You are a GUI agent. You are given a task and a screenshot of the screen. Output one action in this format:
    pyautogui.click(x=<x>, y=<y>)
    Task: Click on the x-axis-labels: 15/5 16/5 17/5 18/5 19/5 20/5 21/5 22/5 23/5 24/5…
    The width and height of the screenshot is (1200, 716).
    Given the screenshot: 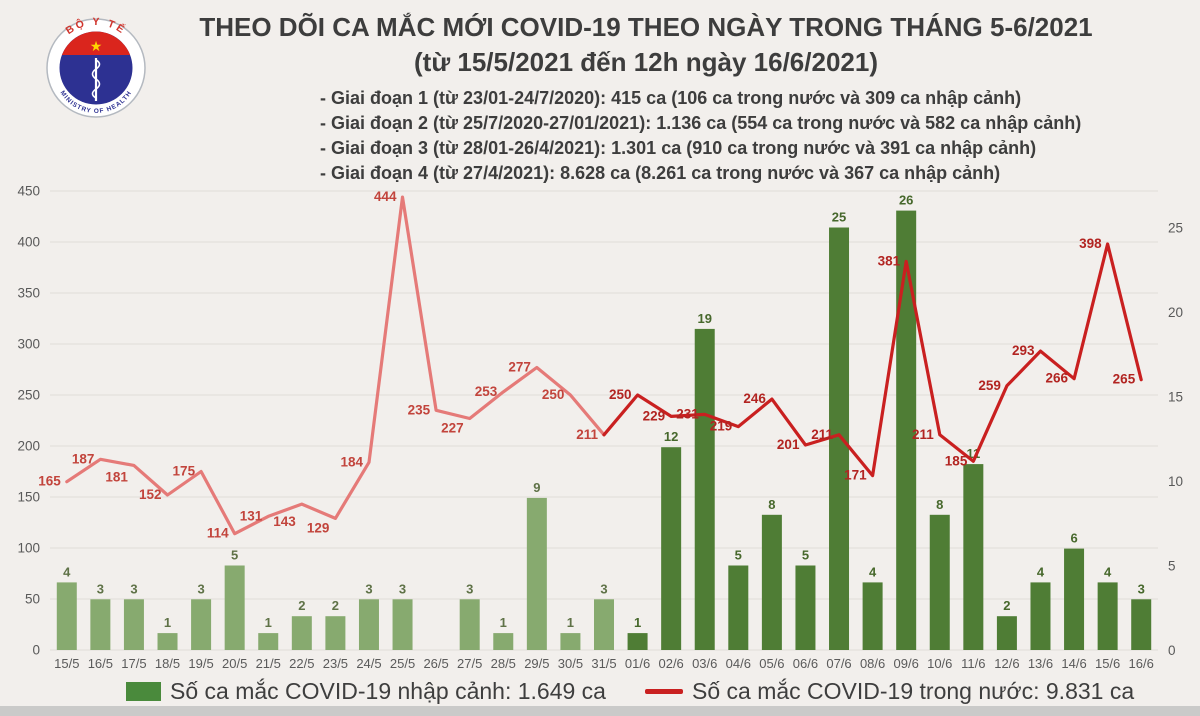 What is the action you would take?
    pyautogui.click(x=604, y=663)
    